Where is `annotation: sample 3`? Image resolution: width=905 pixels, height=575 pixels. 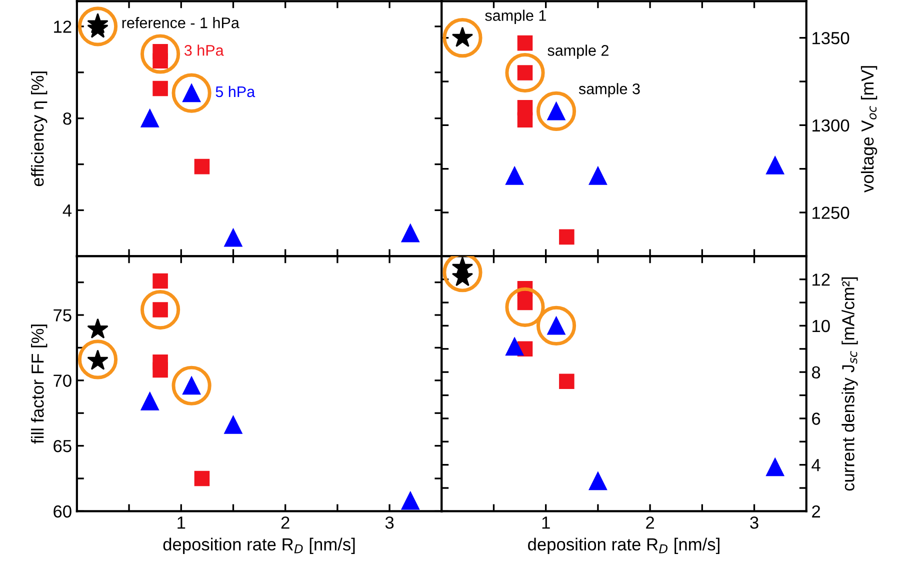
annotation: sample 3 is located at coordinates (609, 90).